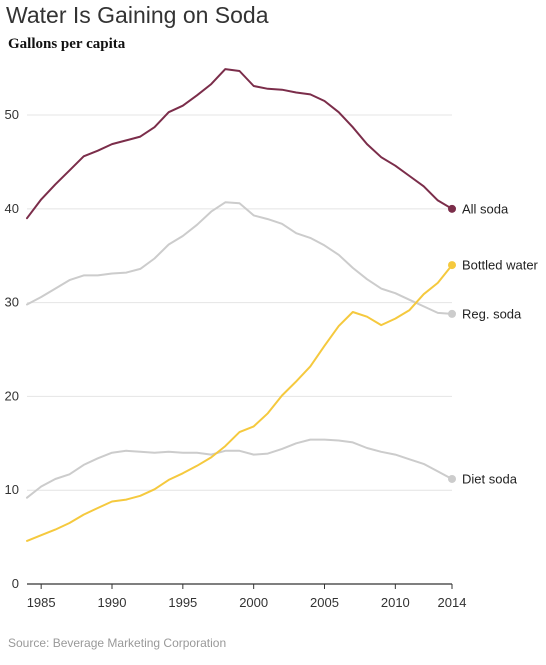 This screenshot has height=665, width=546. I want to click on y-tick-label: 0, so click(15, 583).